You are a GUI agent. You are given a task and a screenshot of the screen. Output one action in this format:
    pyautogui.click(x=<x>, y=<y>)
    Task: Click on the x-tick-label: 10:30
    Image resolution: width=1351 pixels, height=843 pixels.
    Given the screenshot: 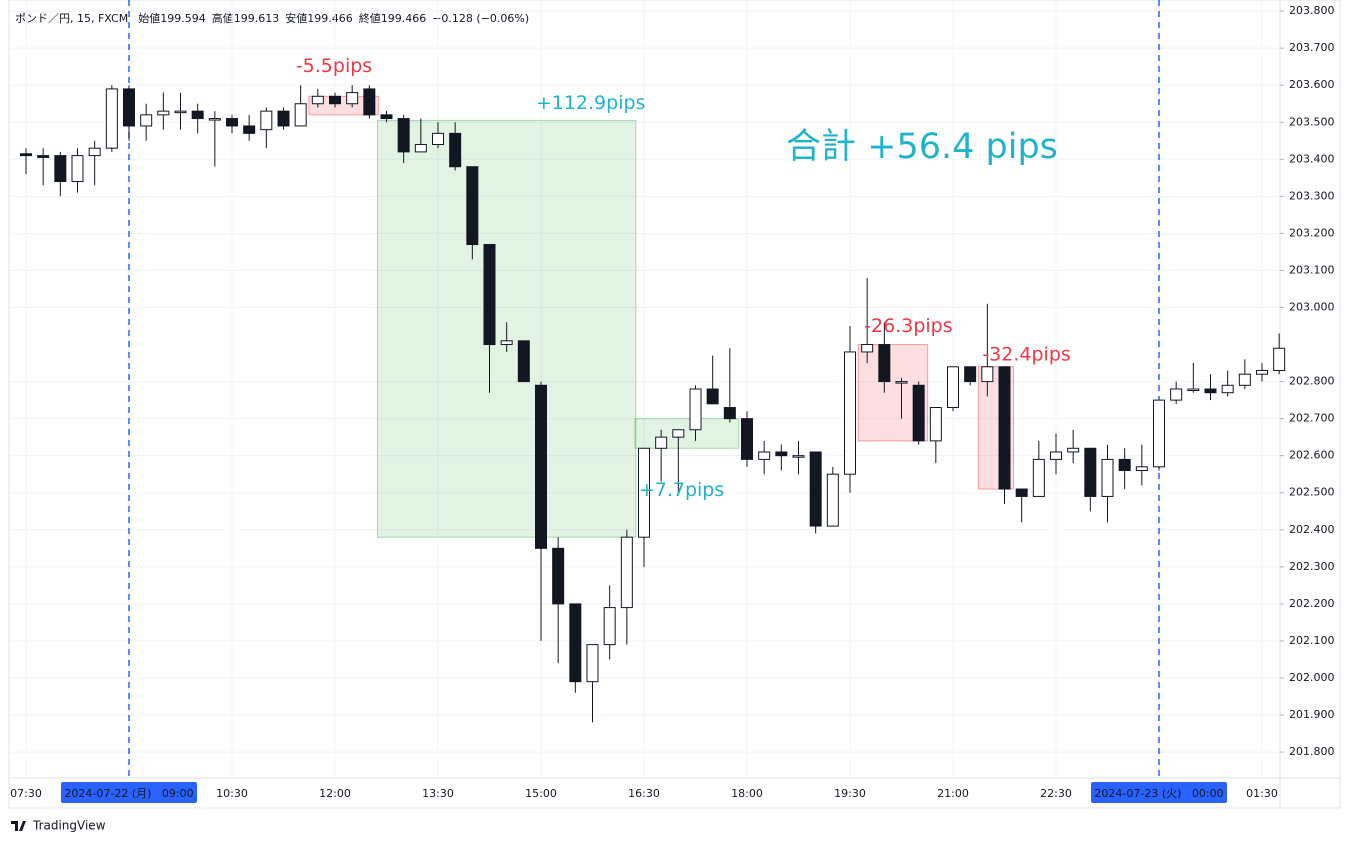 What is the action you would take?
    pyautogui.click(x=232, y=793)
    